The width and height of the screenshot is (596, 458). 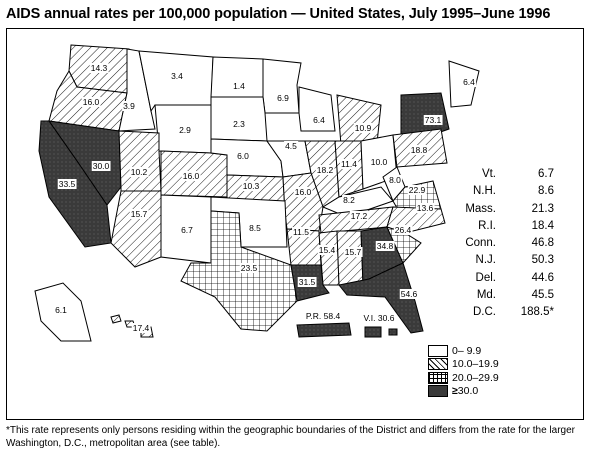 I want to click on state-label-sc: 26.4, so click(x=403, y=230).